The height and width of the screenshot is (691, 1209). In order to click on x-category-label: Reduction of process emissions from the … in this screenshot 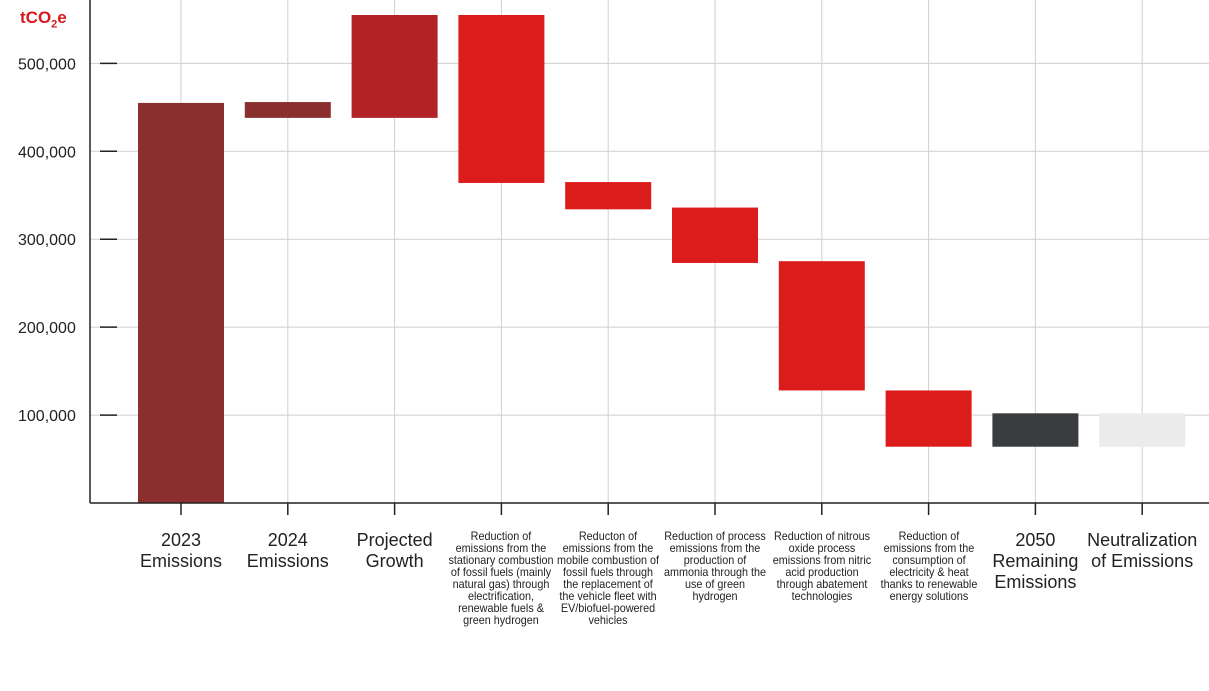, I will do `click(715, 566)`.